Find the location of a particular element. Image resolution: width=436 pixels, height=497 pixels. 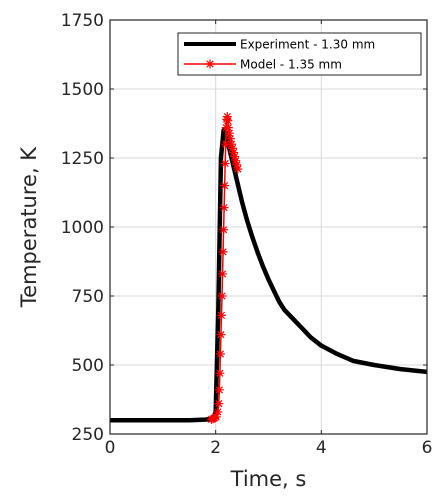

legend-marker-star is located at coordinates (210, 64).